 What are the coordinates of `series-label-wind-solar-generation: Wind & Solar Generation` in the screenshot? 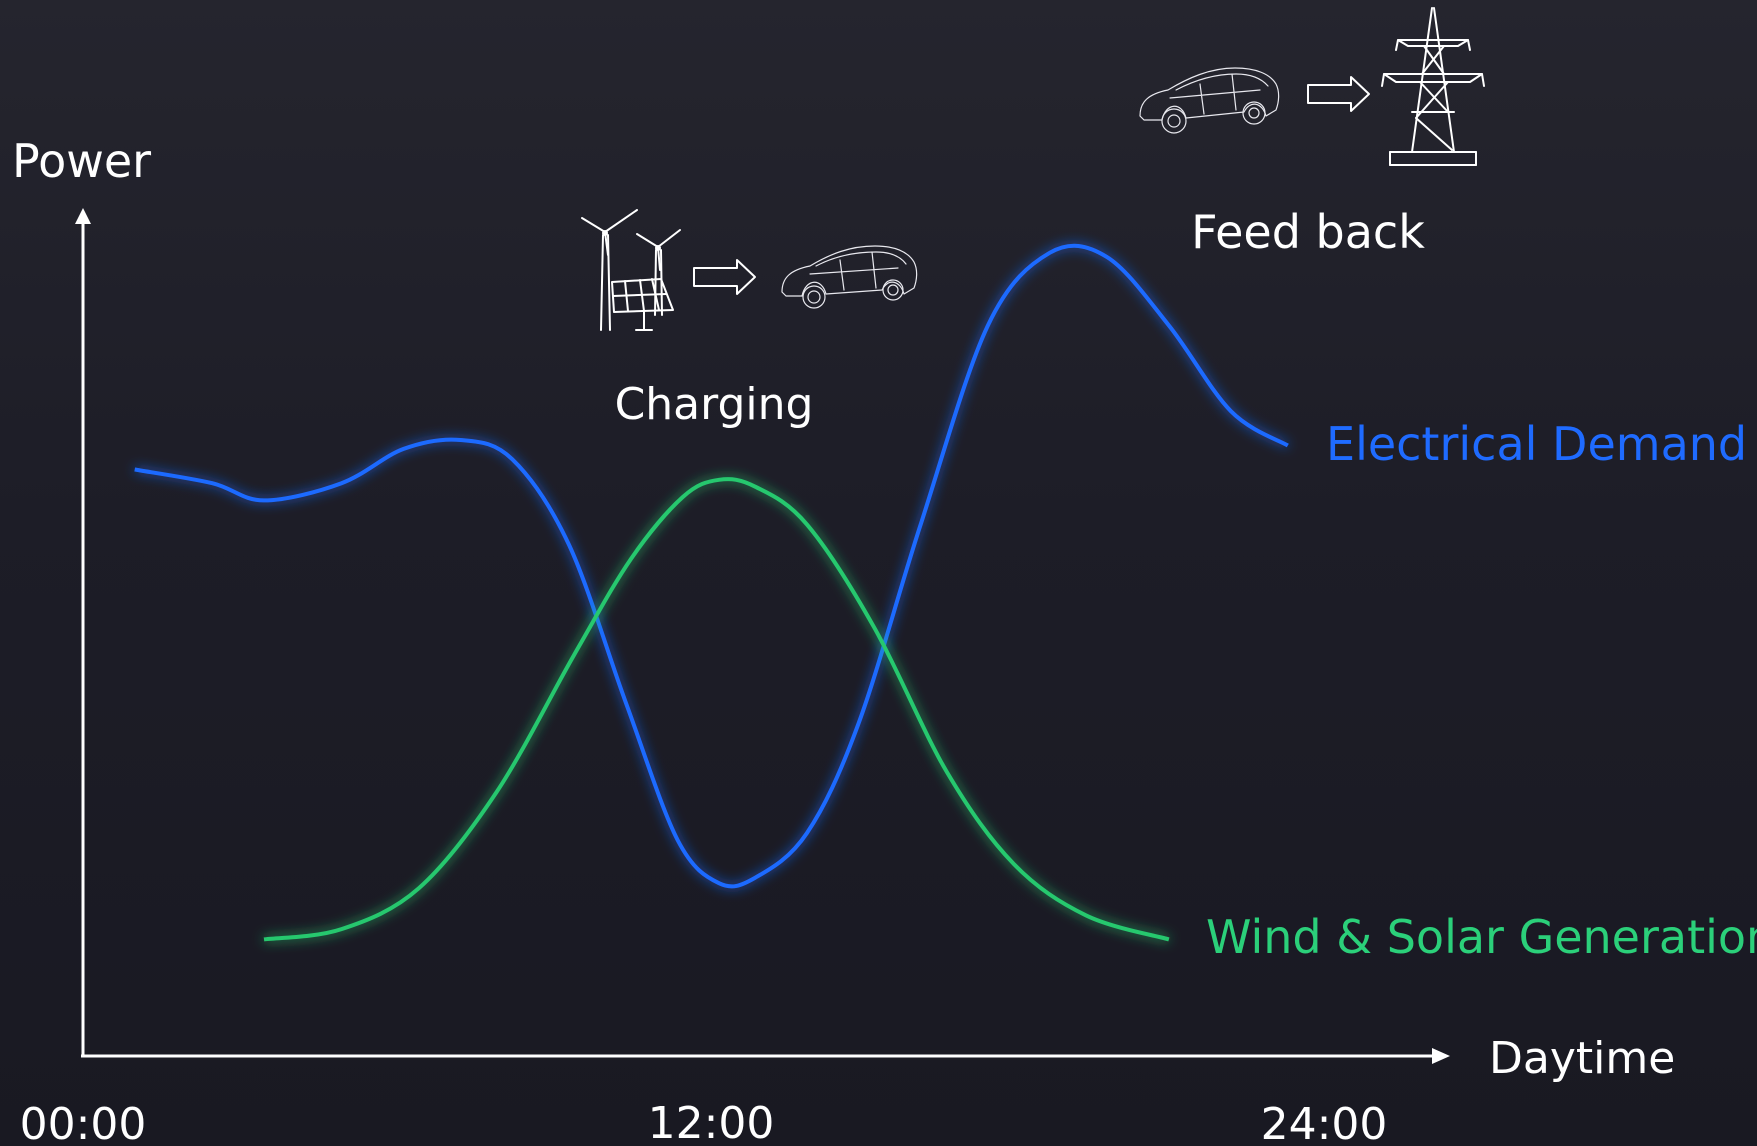 It's located at (1481, 937).